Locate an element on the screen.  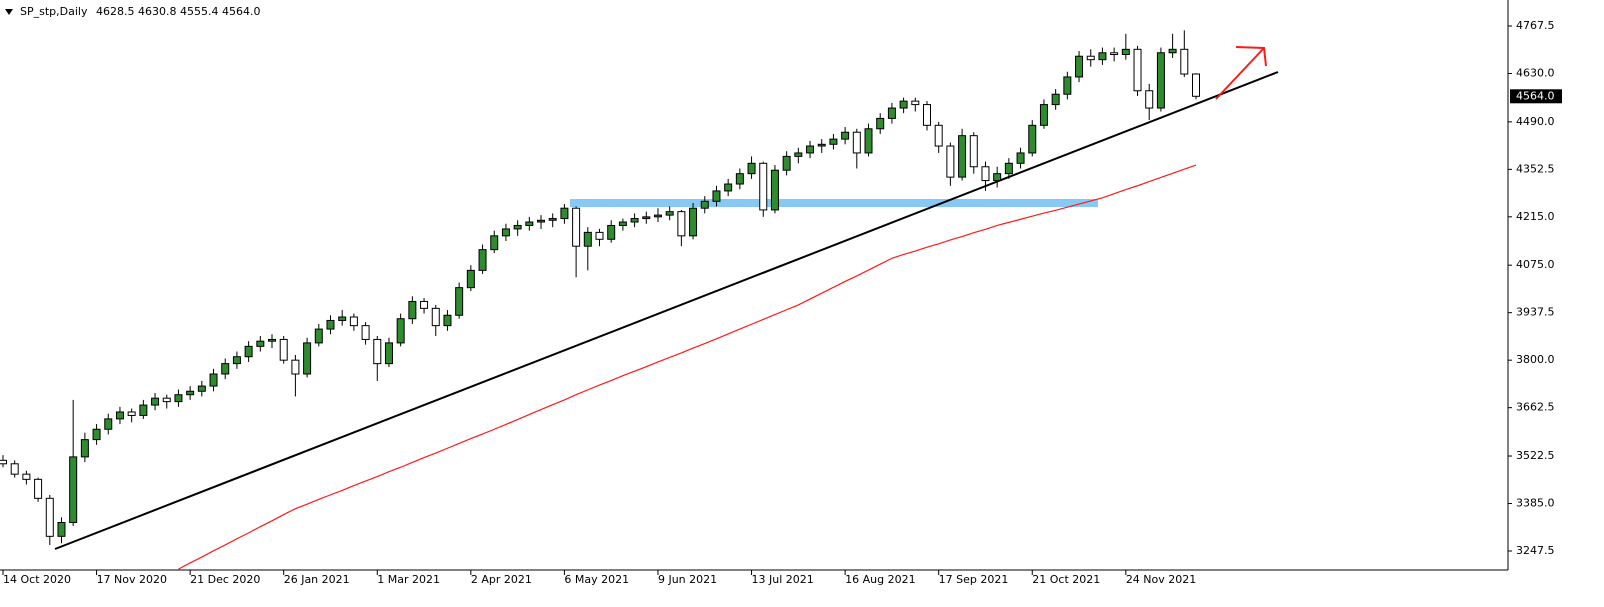
menu-triangle is located at coordinates (9, 12).